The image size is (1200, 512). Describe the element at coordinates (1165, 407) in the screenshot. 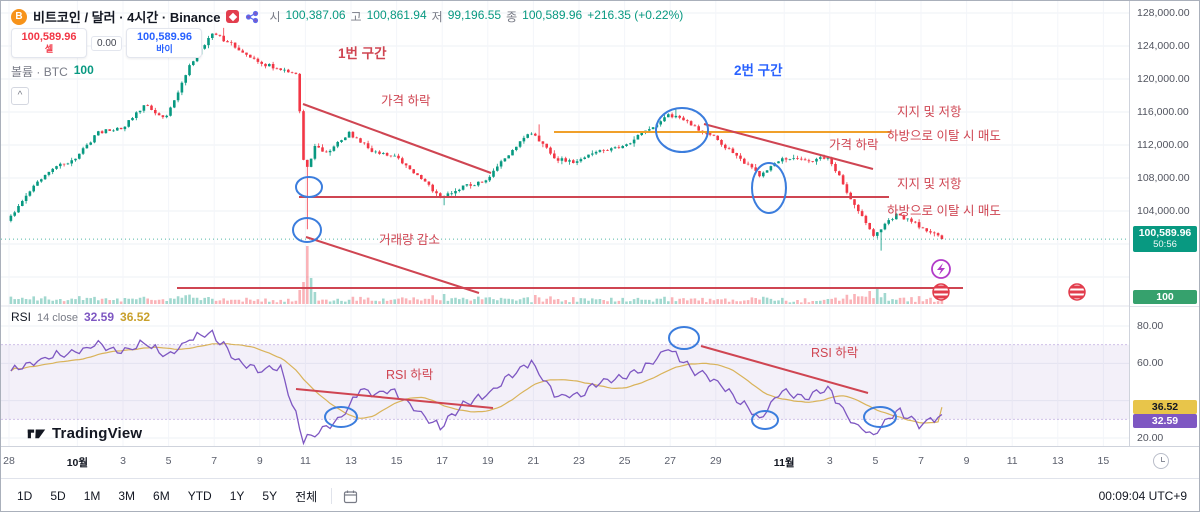

I see `rsi-ma-badge: 36.52` at that location.